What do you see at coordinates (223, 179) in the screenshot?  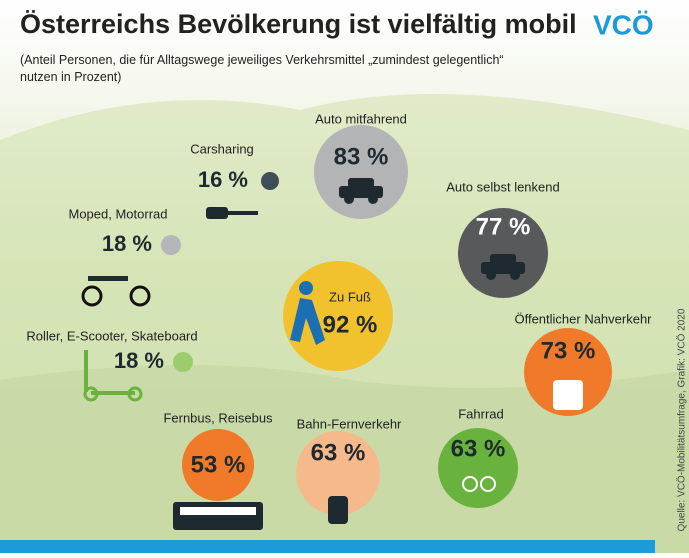 I see `value-label: 16 %` at bounding box center [223, 179].